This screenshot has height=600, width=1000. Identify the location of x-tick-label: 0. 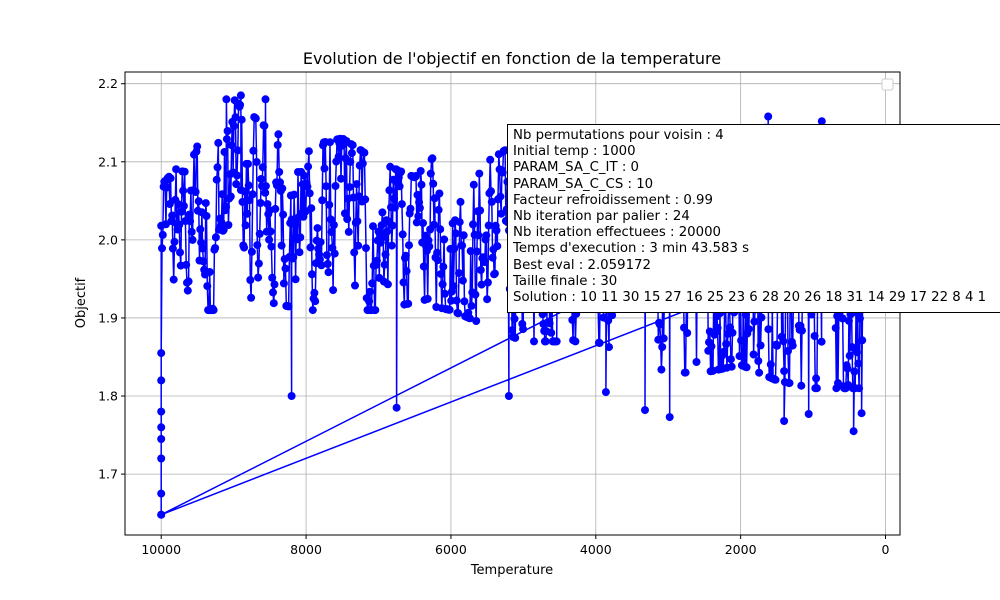
(886, 549).